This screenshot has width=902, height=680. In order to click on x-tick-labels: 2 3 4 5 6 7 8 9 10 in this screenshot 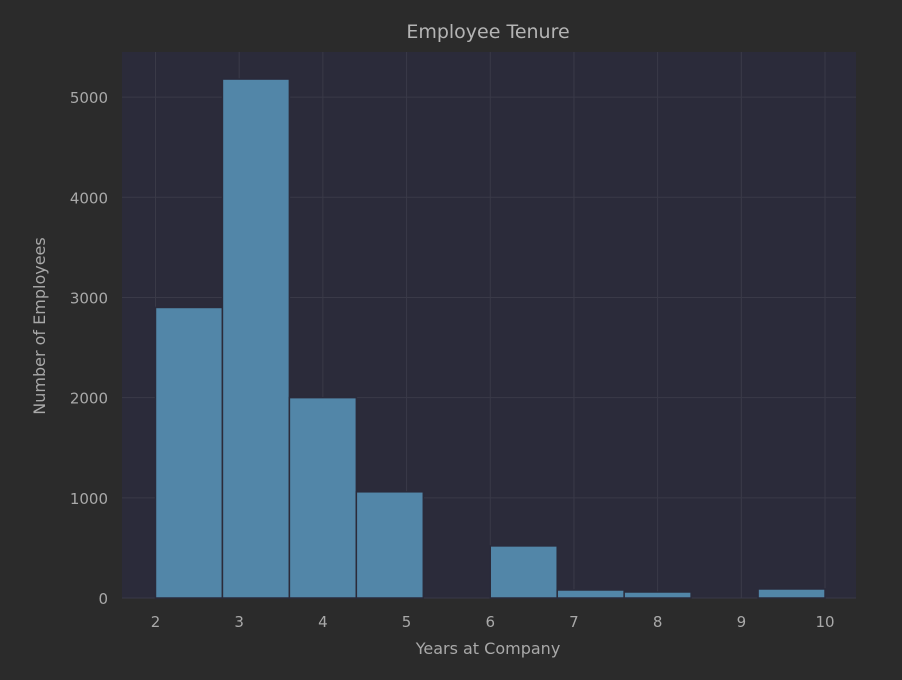, I will do `click(493, 622)`.